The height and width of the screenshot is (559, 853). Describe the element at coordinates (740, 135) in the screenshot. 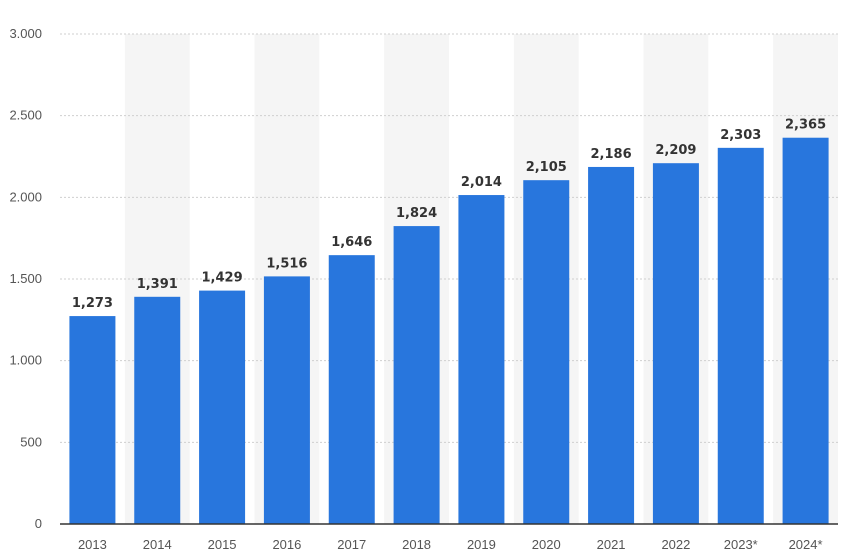

I see `data-label-2023*: 2,303` at that location.